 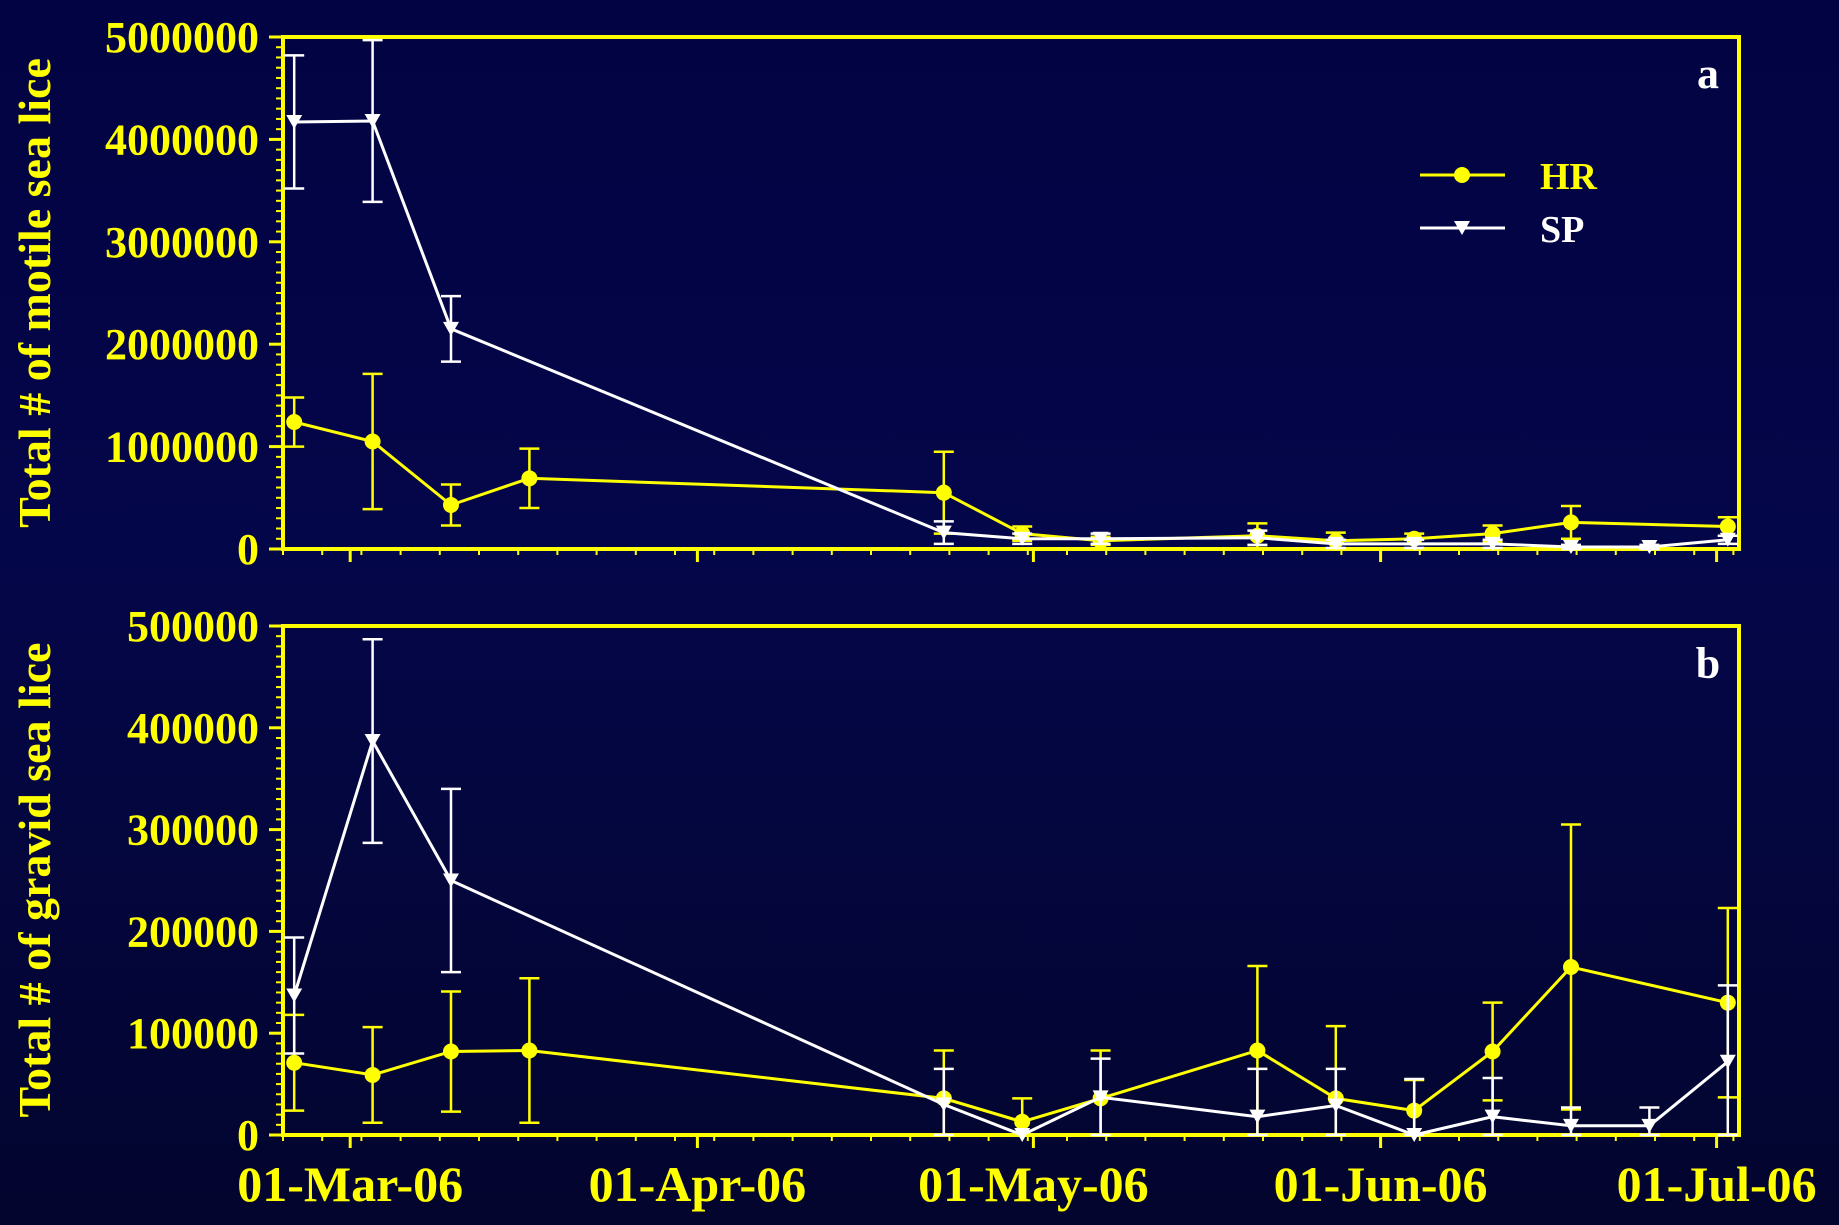 I want to click on panel-b-x-ticks, so click(x=1008, y=1141).